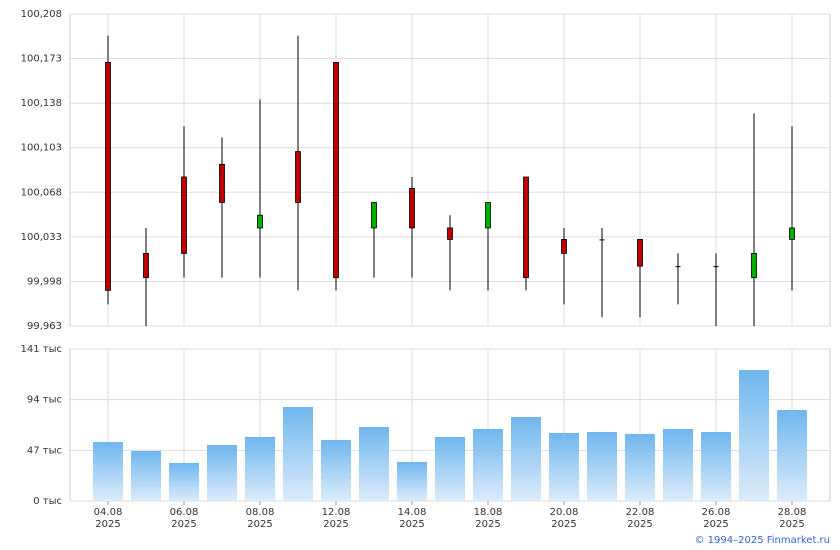 Image resolution: width=840 pixels, height=550 pixels. Describe the element at coordinates (412, 518) in the screenshot. I see `x-tick-label: 14.08 2025` at that location.